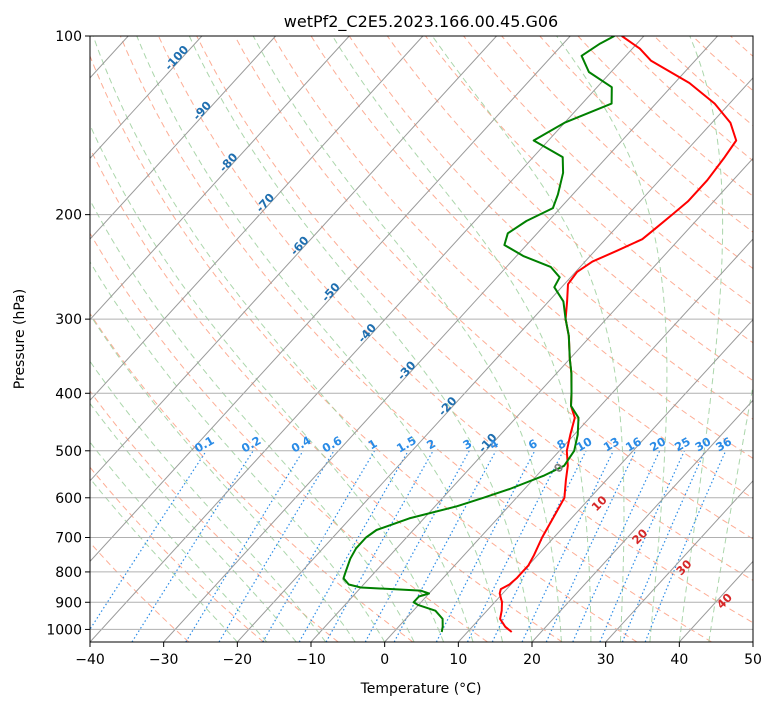  I want to click on x-tick-label: −40, so click(90, 660).